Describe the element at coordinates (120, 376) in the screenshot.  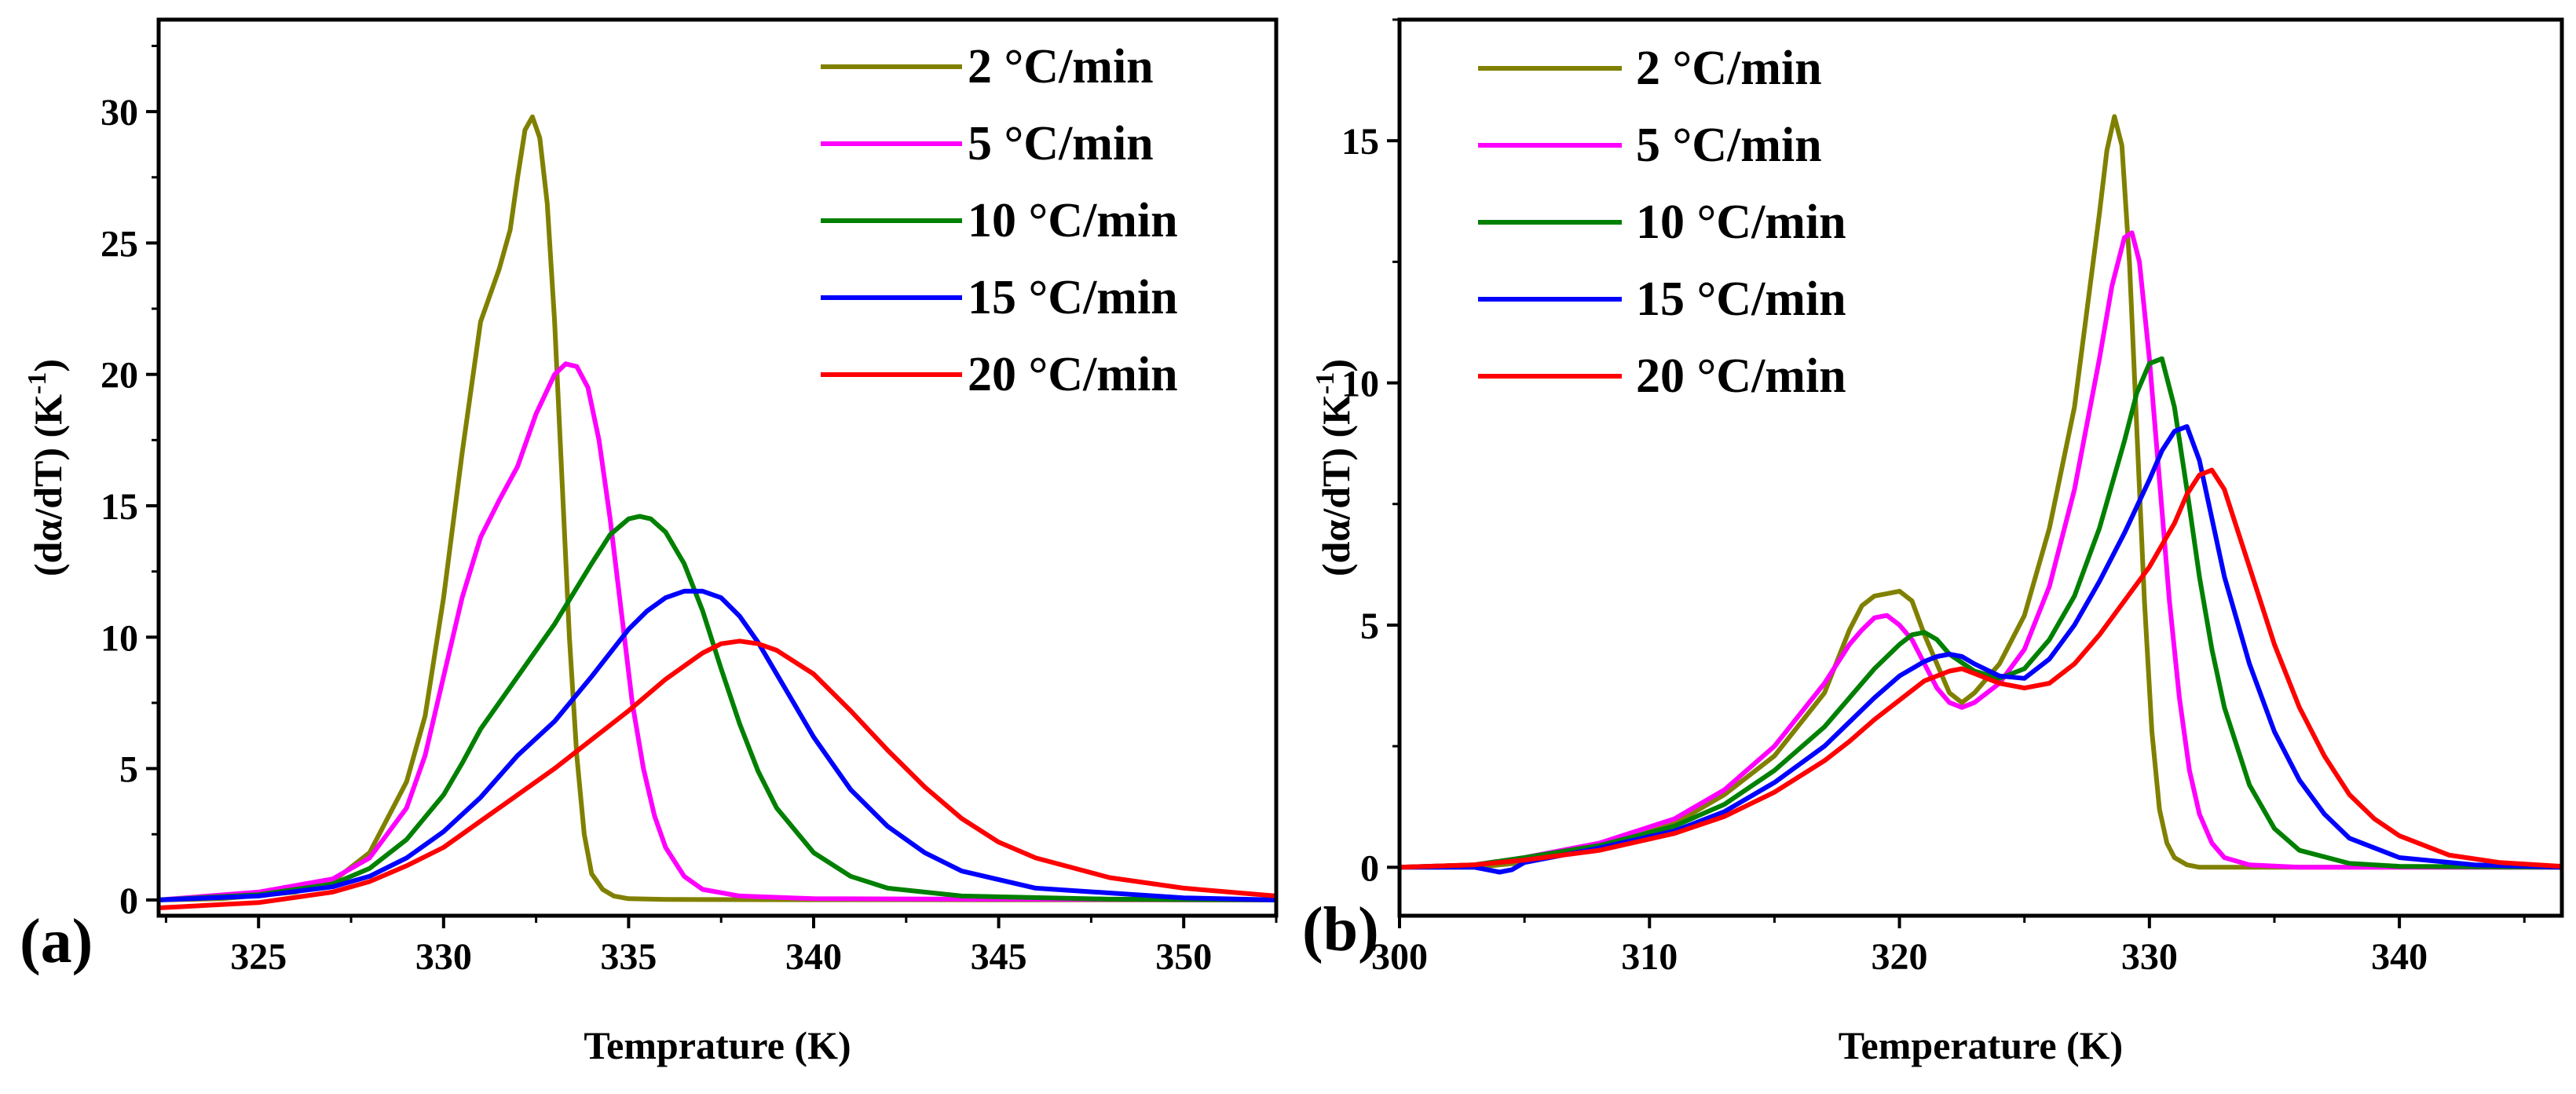
I see `y-tick-label: 20` at that location.